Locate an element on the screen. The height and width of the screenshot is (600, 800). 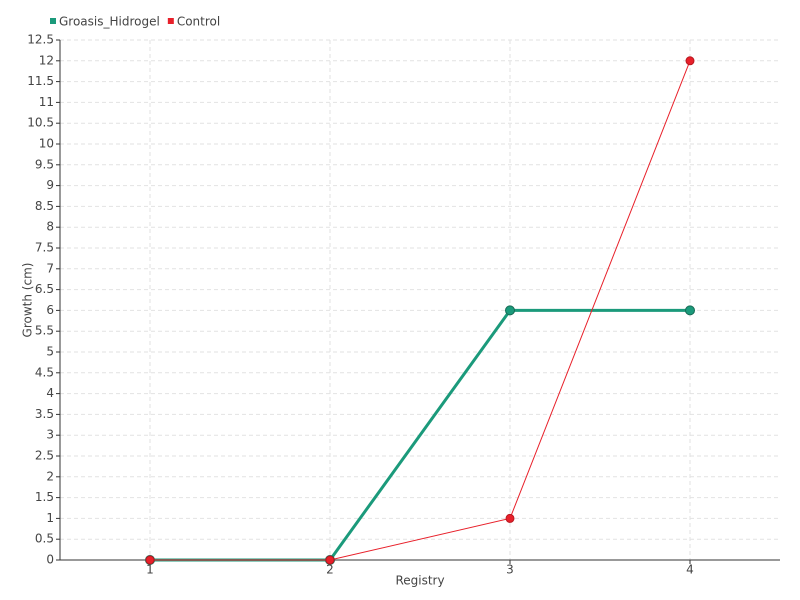
y-tick-label: 11 is located at coordinates (46, 102).